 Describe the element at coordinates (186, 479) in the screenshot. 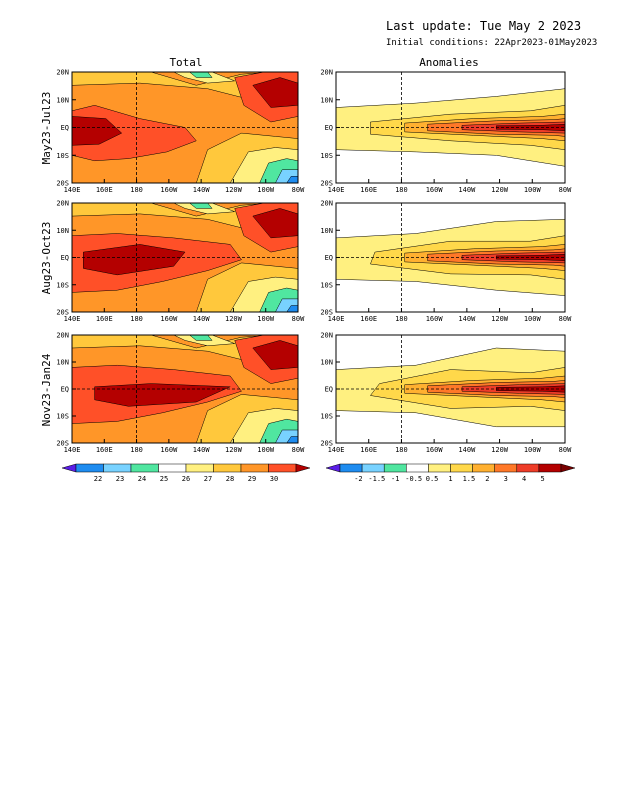

I see `colorbar-label: 26` at that location.